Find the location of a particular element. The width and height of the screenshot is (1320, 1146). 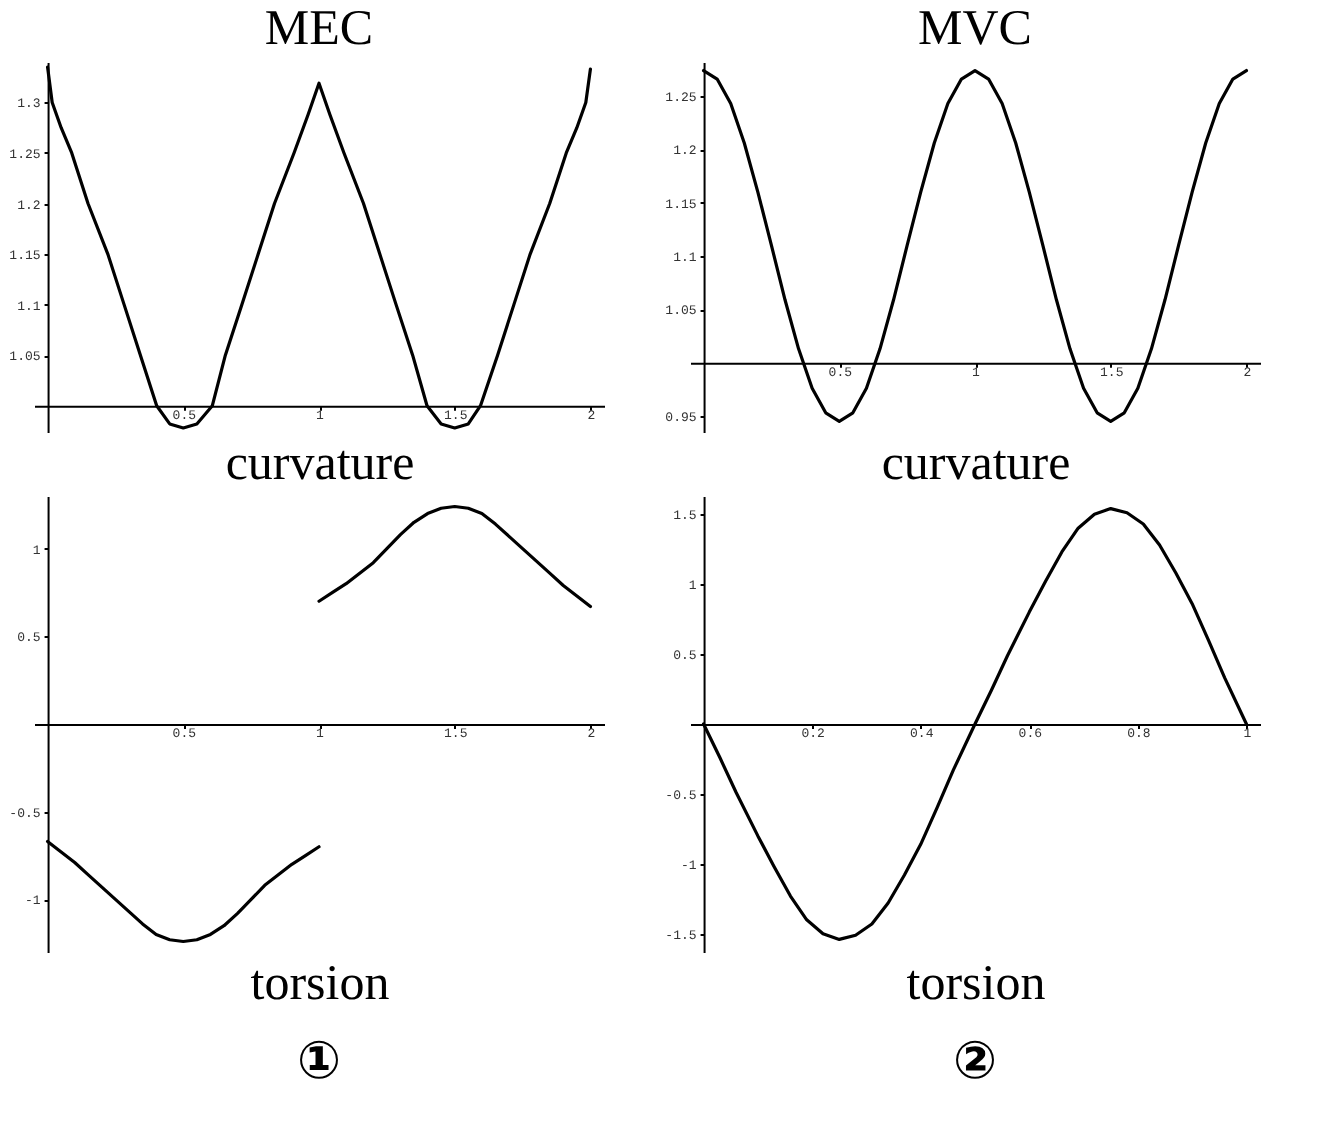

text: ② is located at coordinates (975, 1062).